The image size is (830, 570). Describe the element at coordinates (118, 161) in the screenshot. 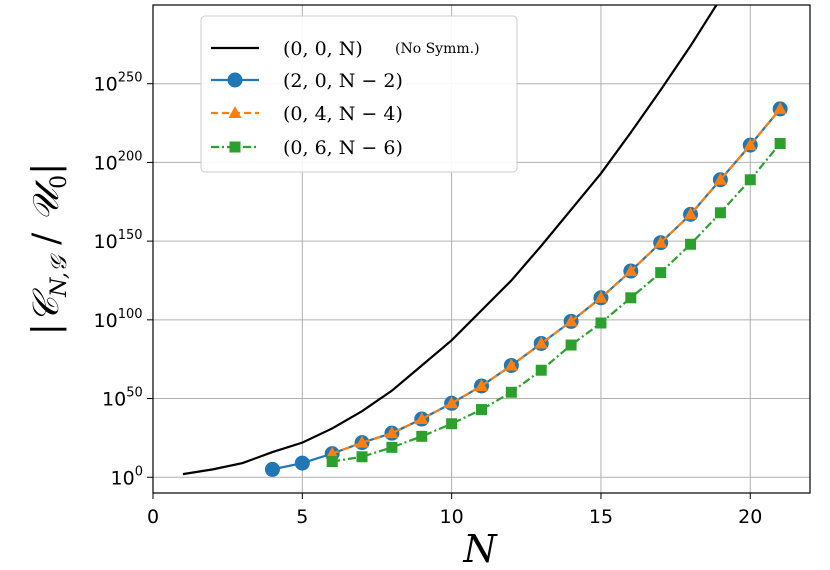

I see `y-tick-label: 10200` at that location.